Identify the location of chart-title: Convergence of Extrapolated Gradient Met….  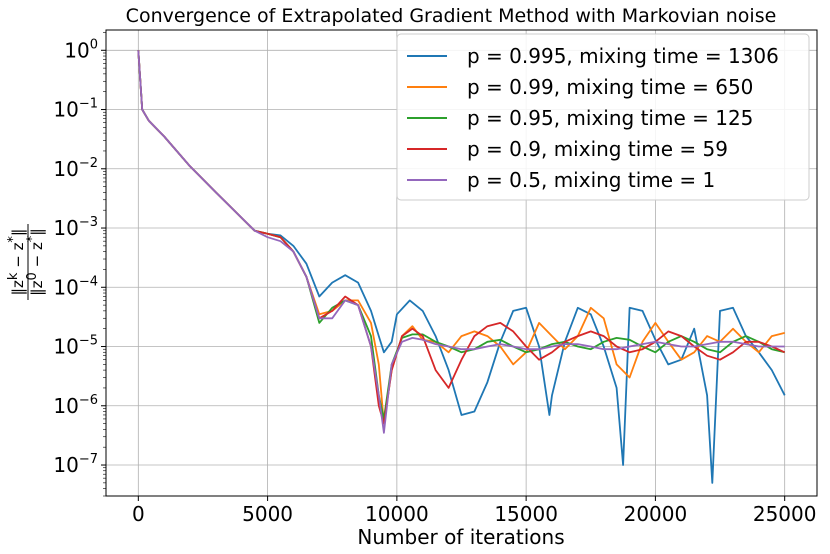
(451, 16).